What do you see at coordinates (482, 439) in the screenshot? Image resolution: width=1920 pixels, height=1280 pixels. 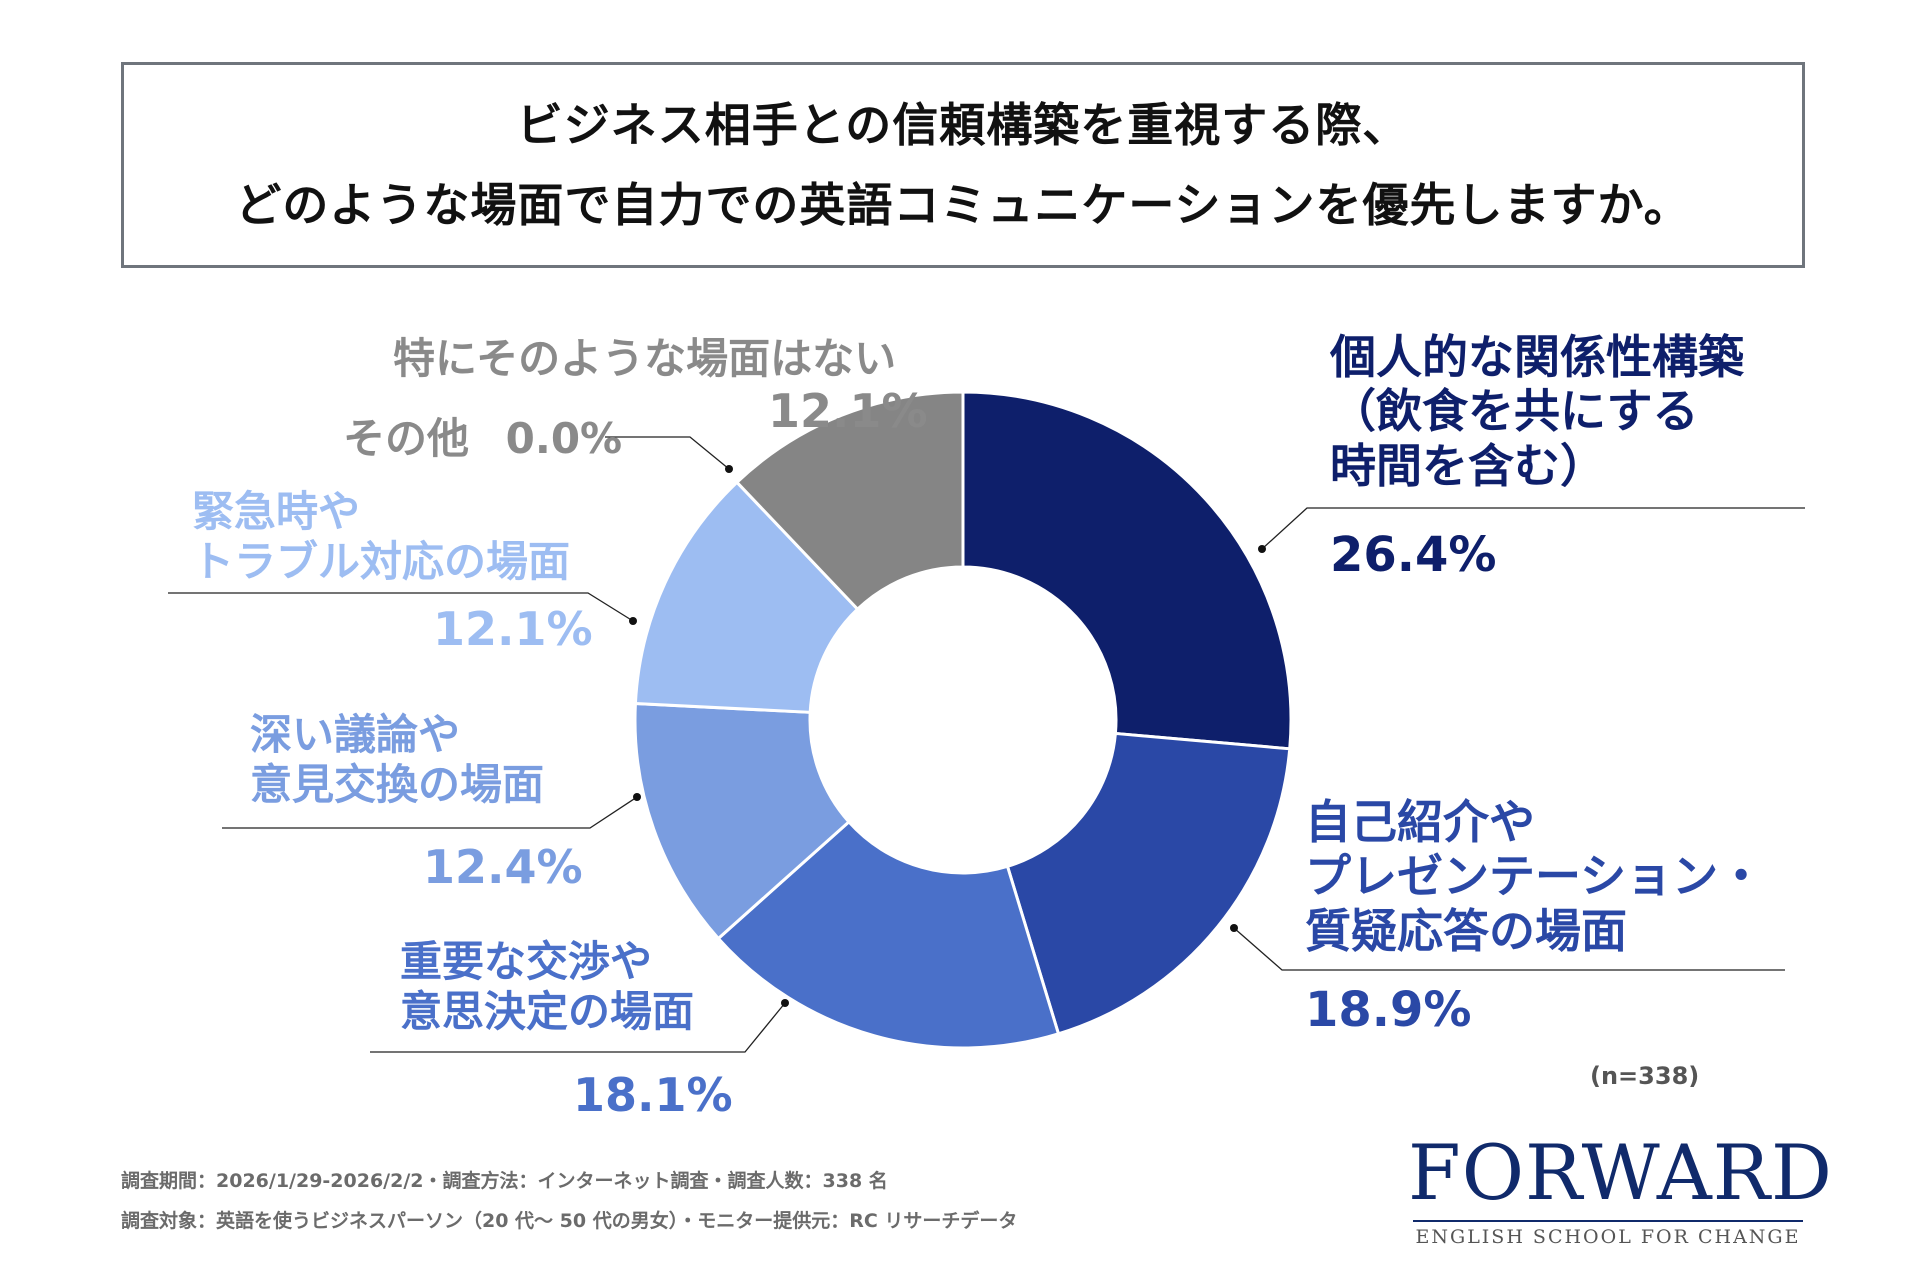 I see `slice-label-other: その他 0.0%` at bounding box center [482, 439].